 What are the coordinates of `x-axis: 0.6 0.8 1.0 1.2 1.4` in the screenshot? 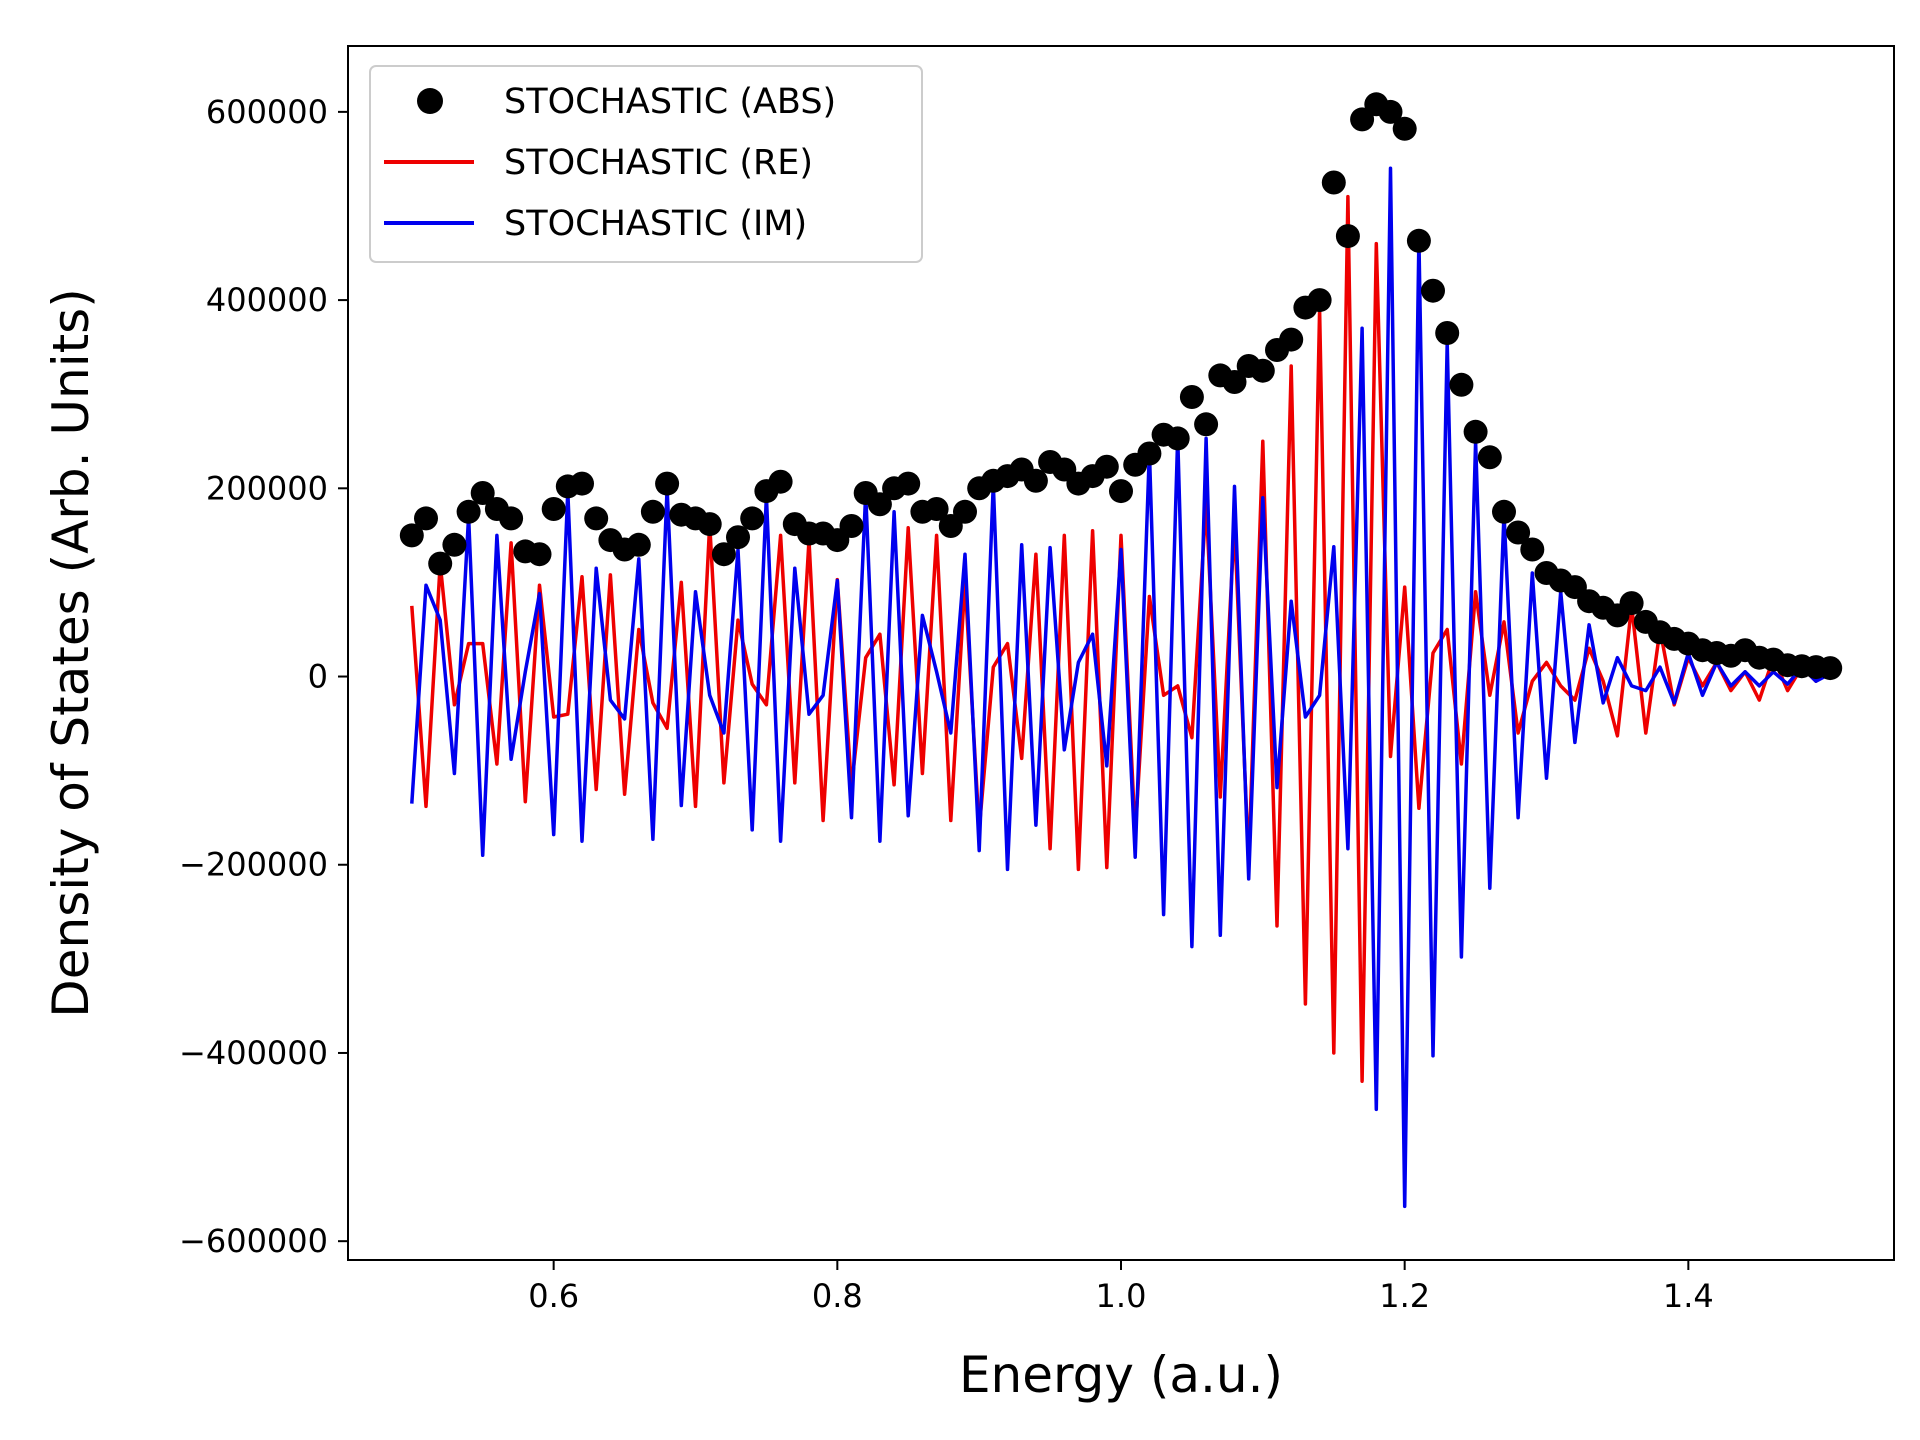 It's located at (1121, 1287).